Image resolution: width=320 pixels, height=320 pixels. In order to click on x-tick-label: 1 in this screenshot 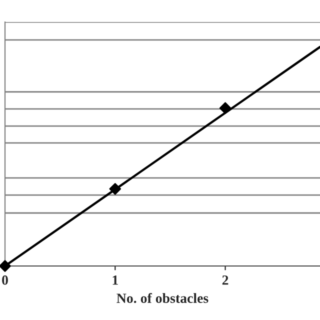, I will do `click(115, 280)`.